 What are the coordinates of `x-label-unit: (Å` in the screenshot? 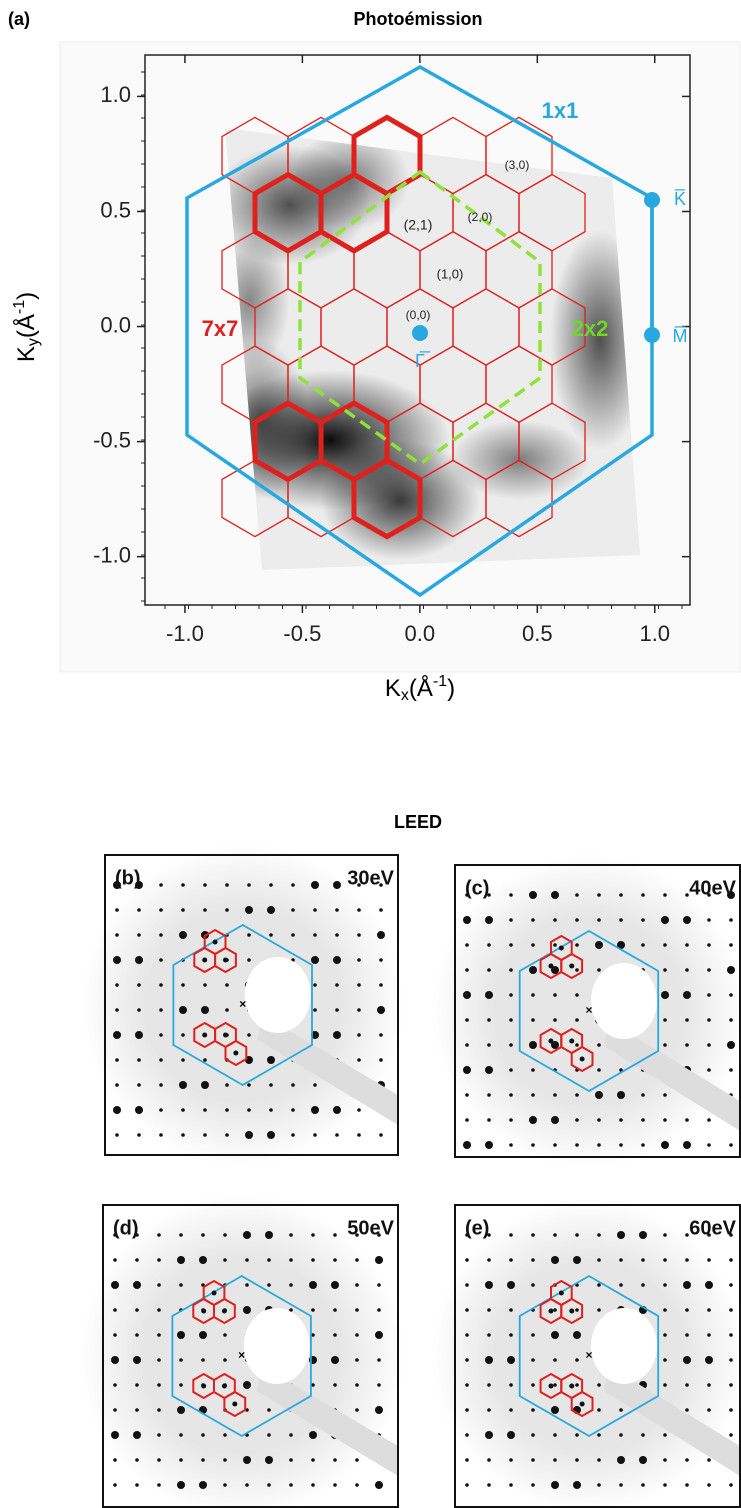 It's located at (421, 688).